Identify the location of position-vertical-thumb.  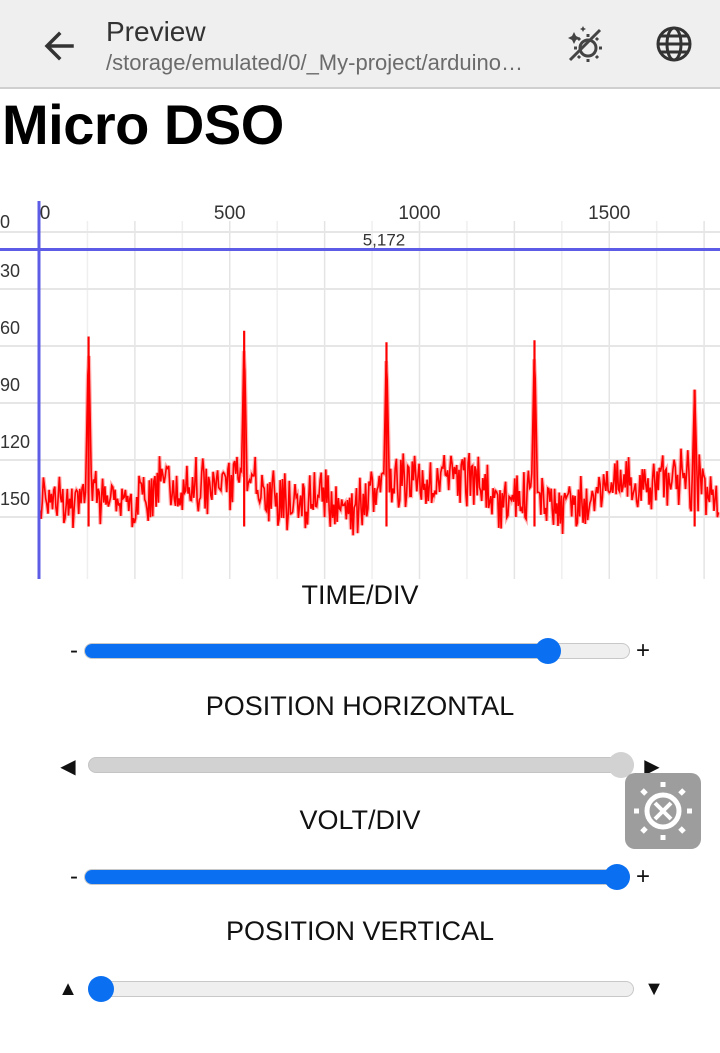
(101, 989).